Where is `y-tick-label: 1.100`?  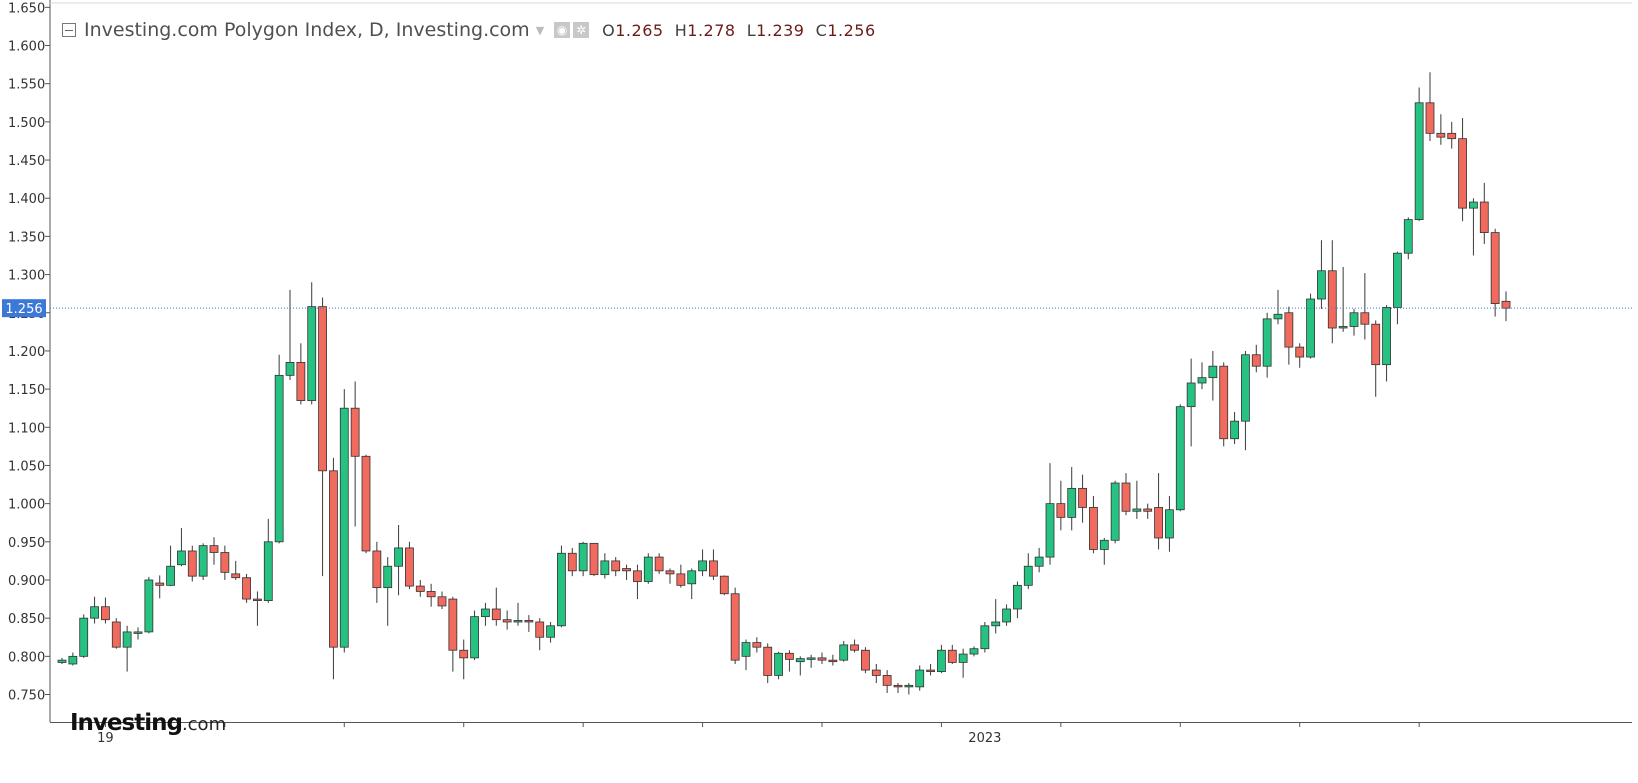
y-tick-label: 1.100 is located at coordinates (26, 428).